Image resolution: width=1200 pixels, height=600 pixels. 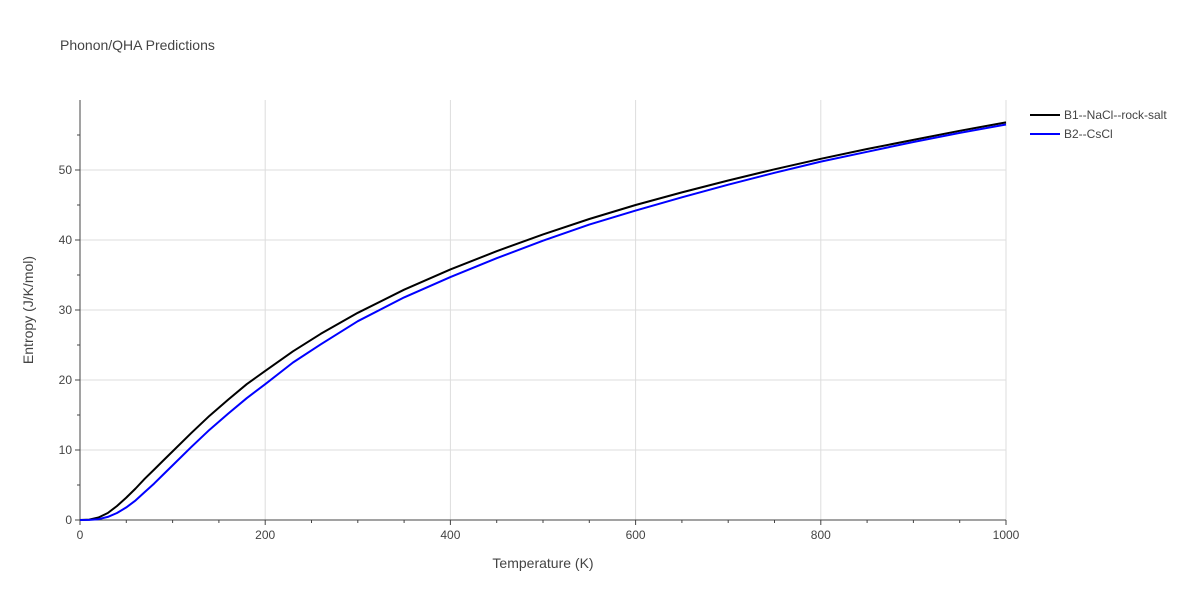 What do you see at coordinates (1088, 134) in the screenshot?
I see `legend-label: B2--CsCl` at bounding box center [1088, 134].